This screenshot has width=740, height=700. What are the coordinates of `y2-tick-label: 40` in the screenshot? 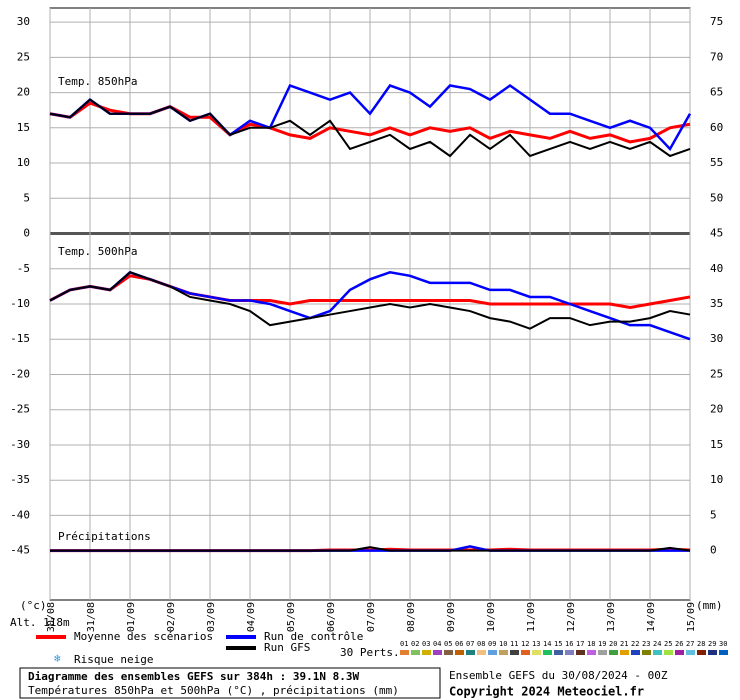 It's located at (716, 268).